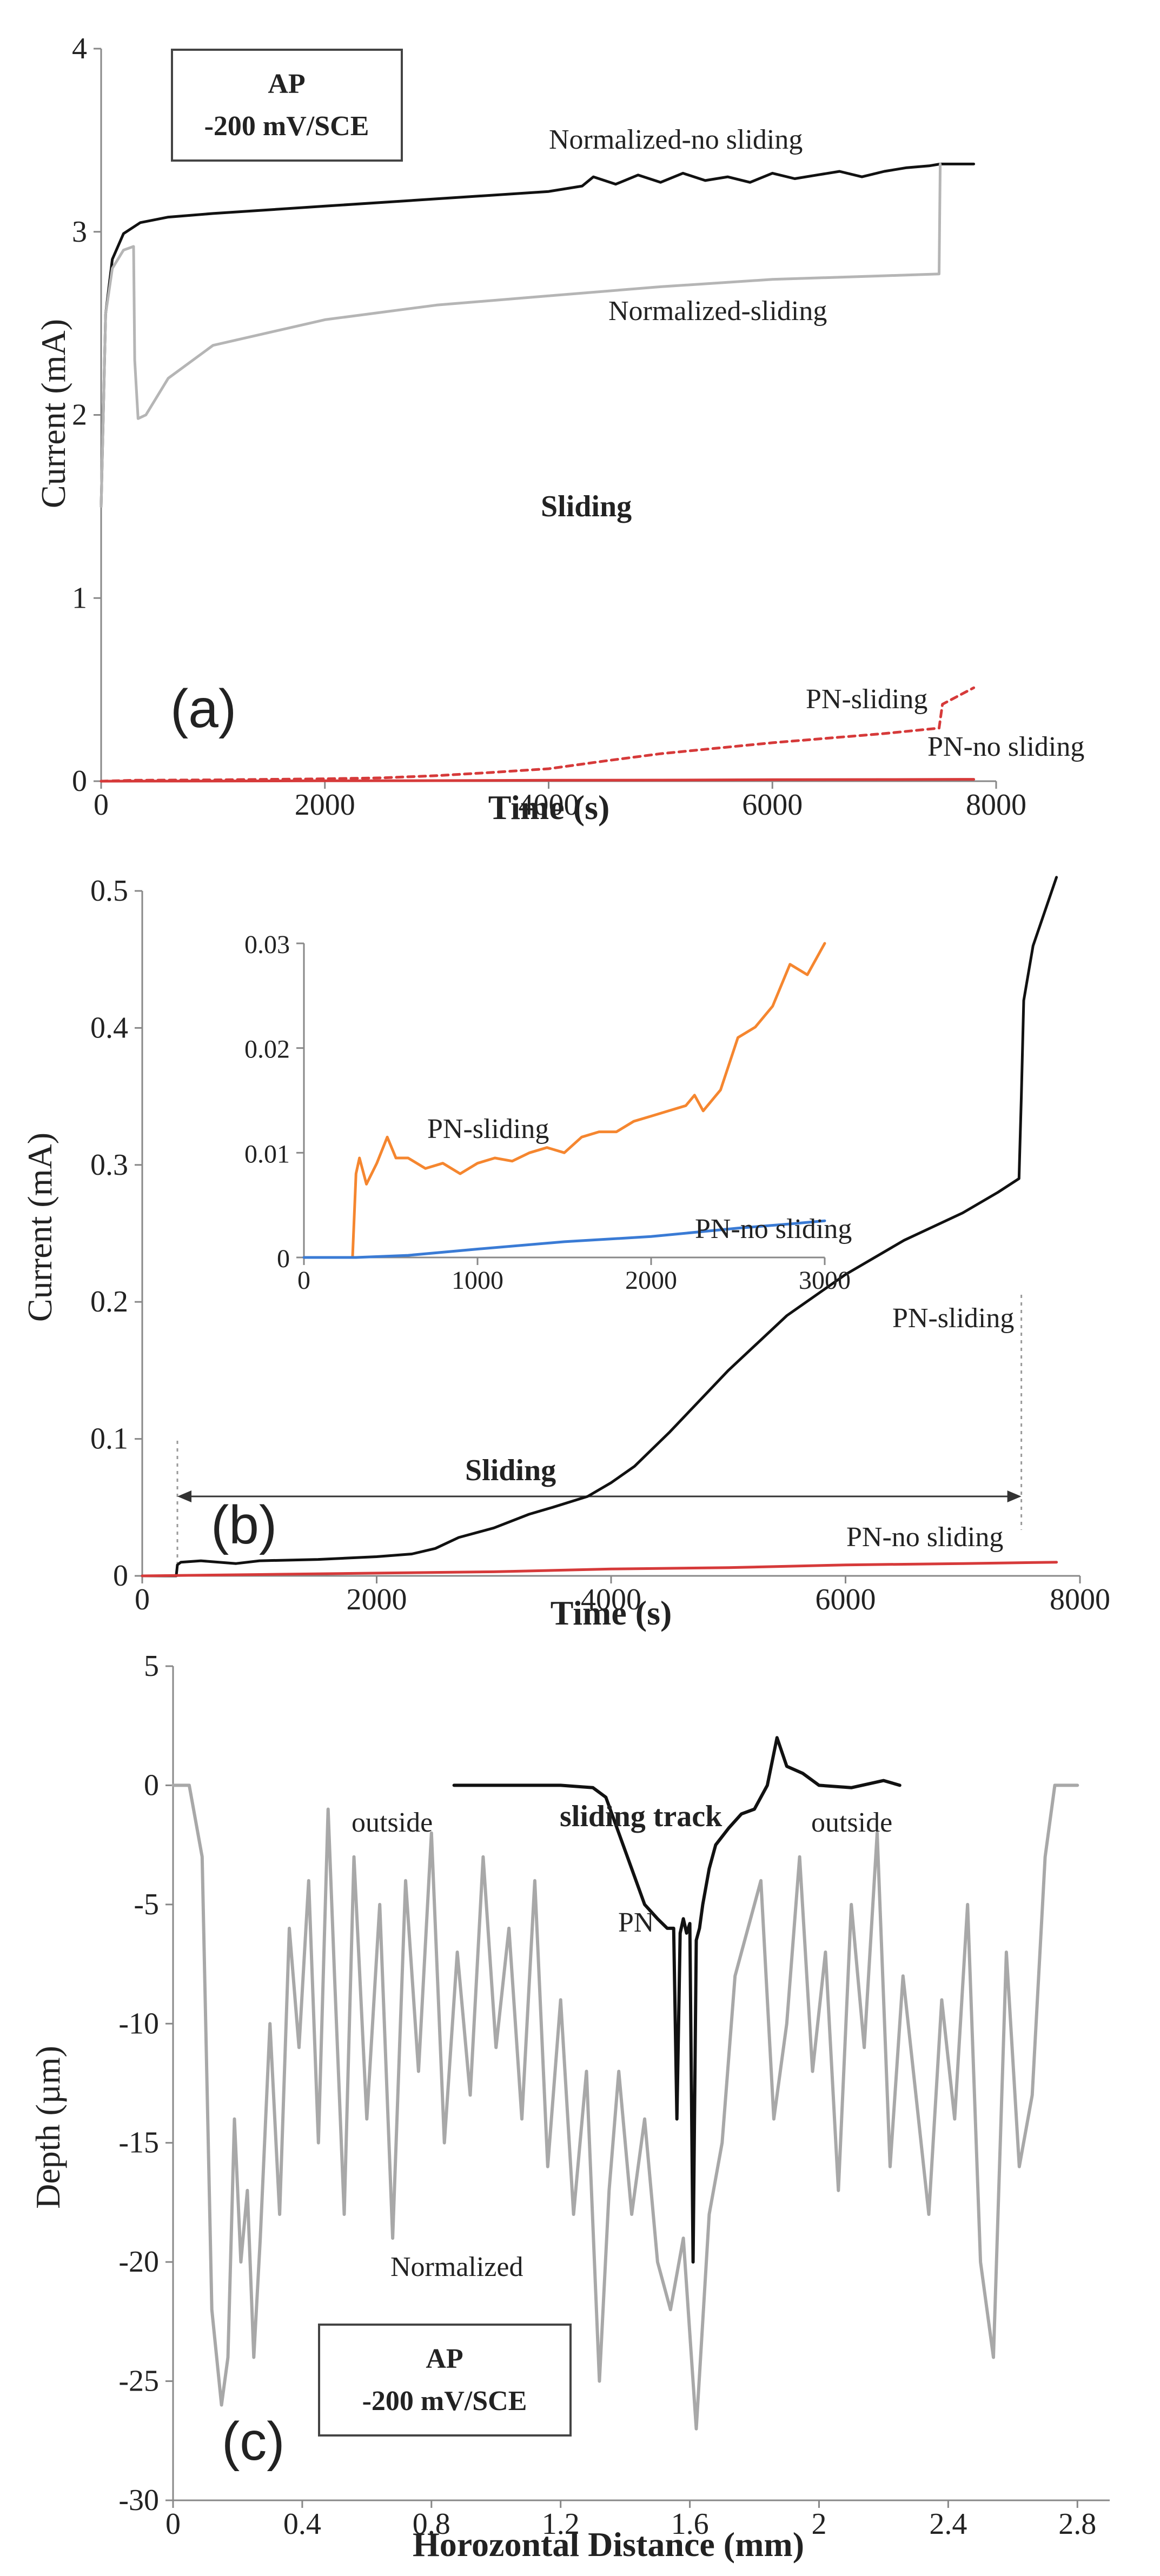  What do you see at coordinates (286, 84) in the screenshot?
I see `panel-a-condition-line-1: AP` at bounding box center [286, 84].